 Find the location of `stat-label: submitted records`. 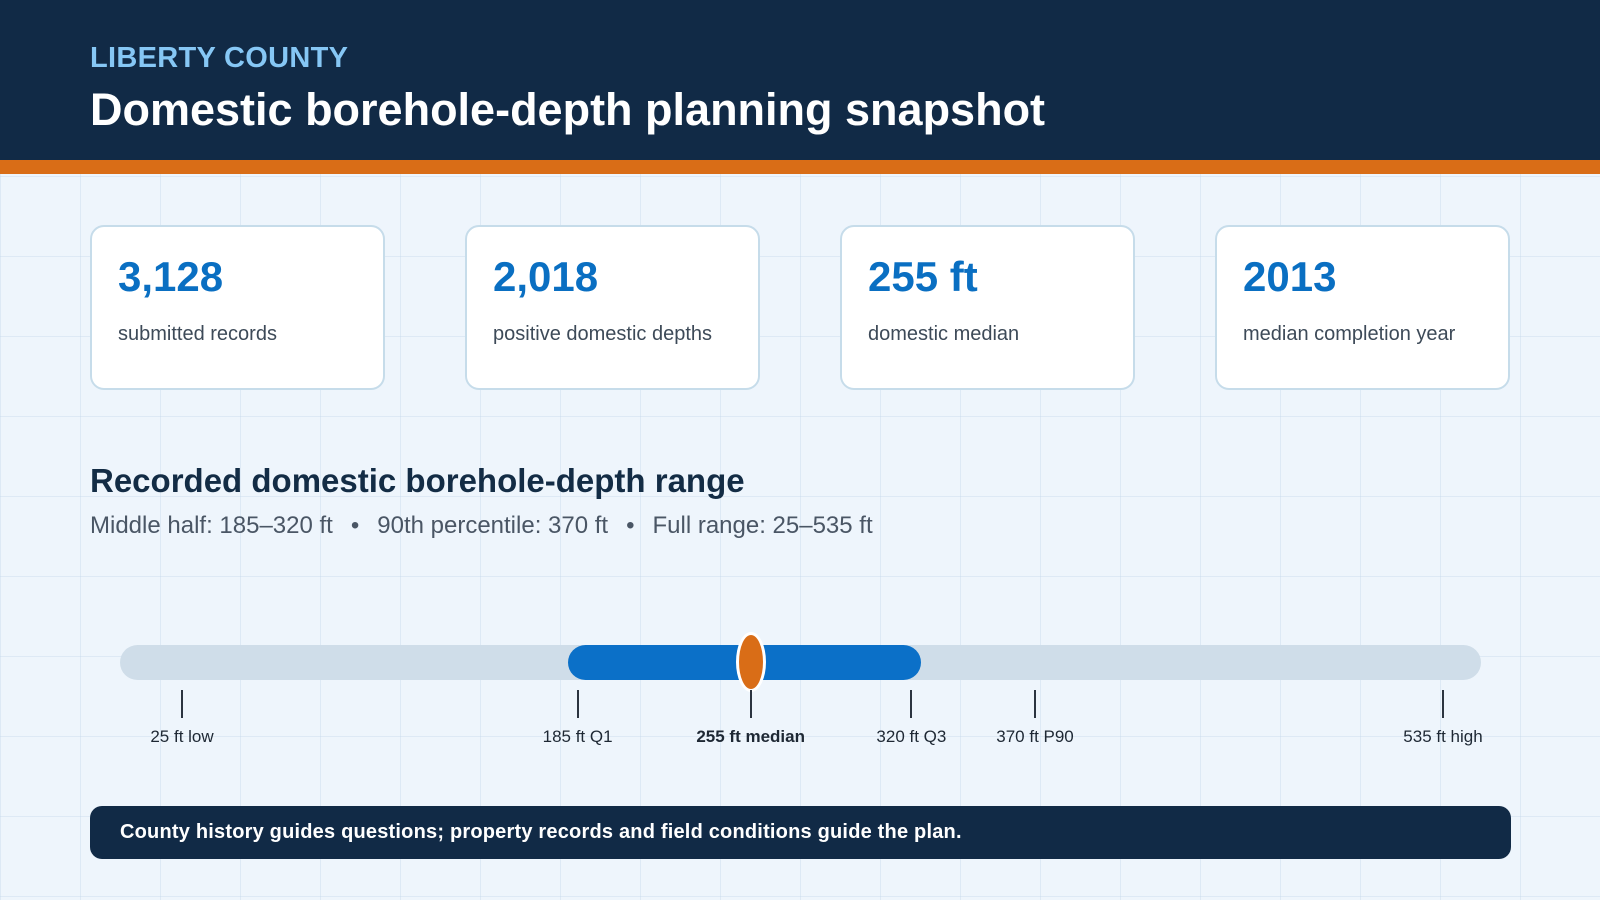

stat-label: submitted records is located at coordinates (197, 334).